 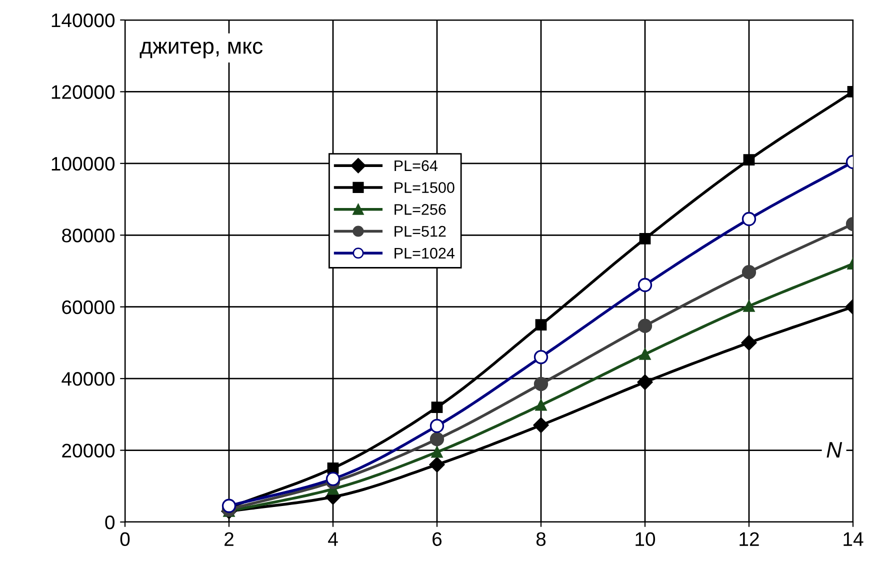 What do you see at coordinates (229, 539) in the screenshot?
I see `x-tick-label: 2` at bounding box center [229, 539].